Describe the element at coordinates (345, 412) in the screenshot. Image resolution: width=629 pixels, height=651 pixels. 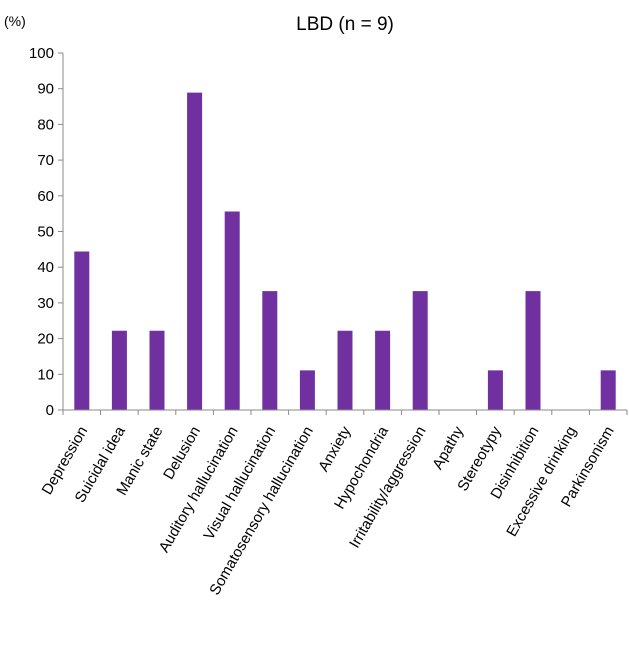
I see `x-axis-ticks` at that location.